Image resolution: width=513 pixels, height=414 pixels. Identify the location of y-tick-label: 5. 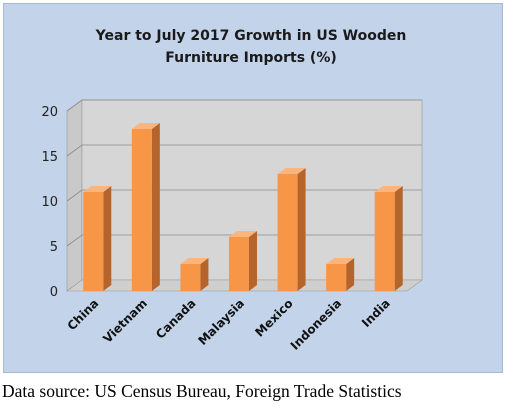
(54, 247).